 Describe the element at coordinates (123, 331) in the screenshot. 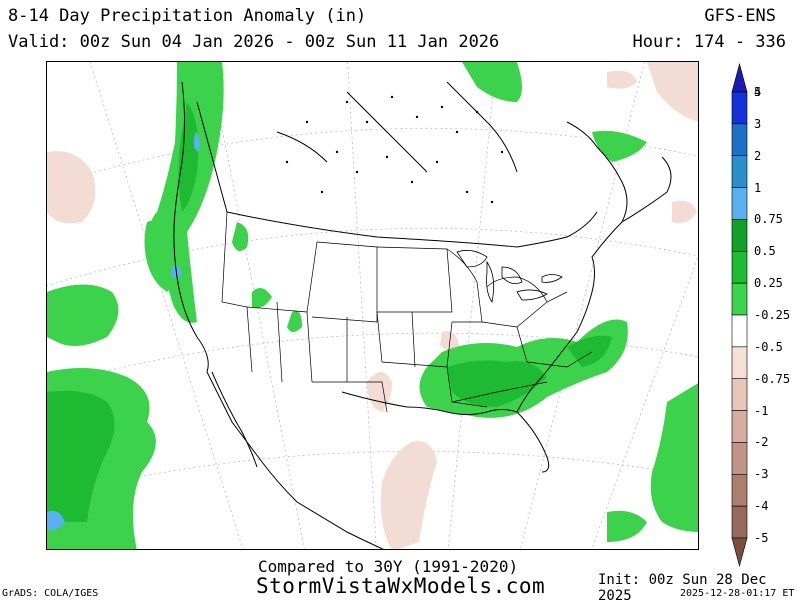

I see `heavy-wet-spots` at that location.